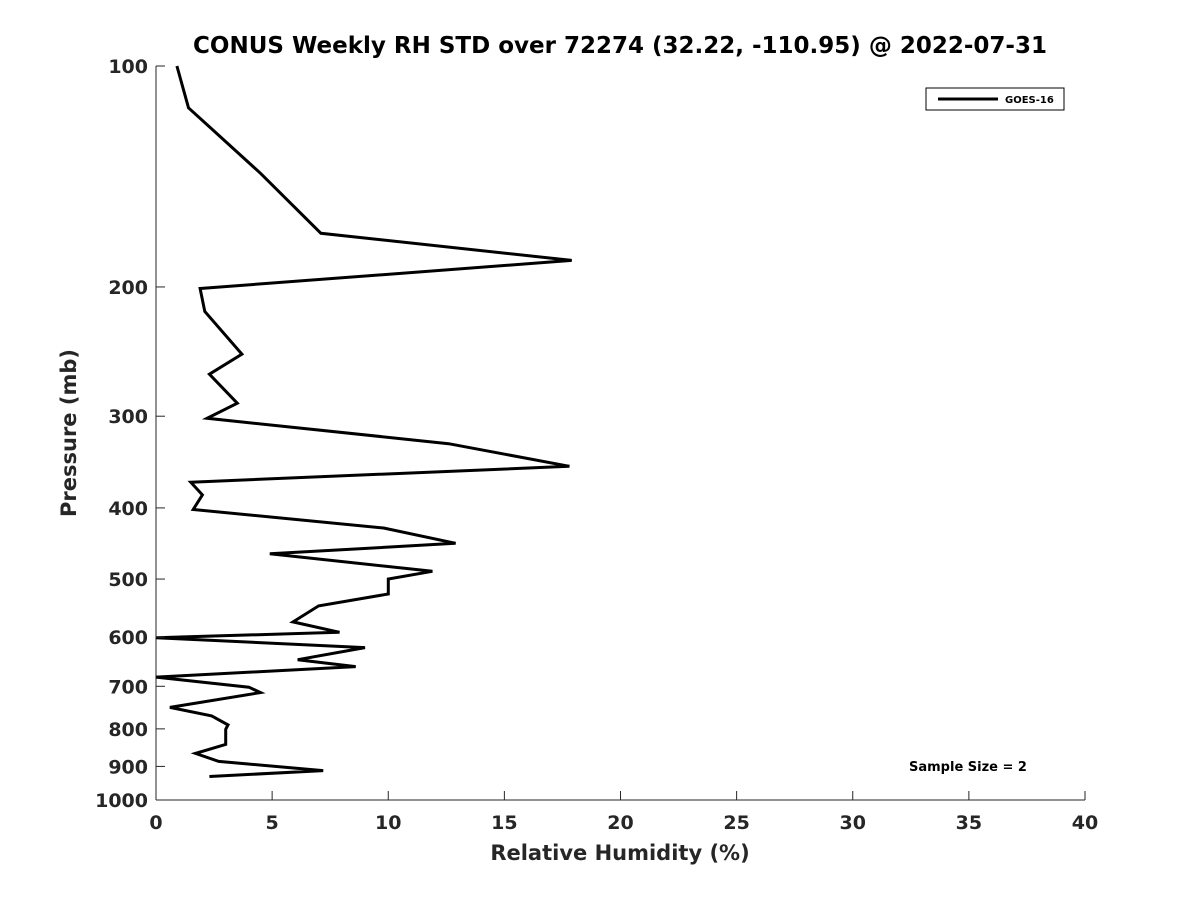 The image size is (1200, 900). What do you see at coordinates (128, 687) in the screenshot?
I see `y-tick-label: 700` at bounding box center [128, 687].